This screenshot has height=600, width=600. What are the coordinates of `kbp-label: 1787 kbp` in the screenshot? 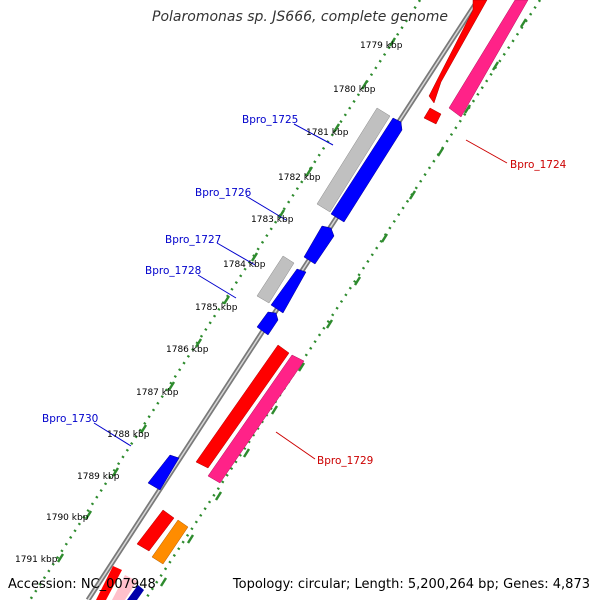 It's located at (157, 393).